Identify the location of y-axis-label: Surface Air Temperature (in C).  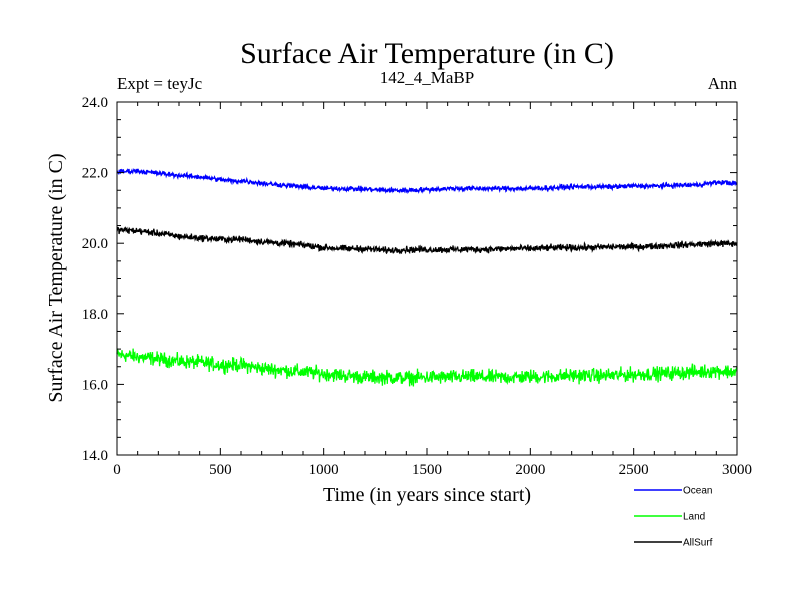
(56, 277).